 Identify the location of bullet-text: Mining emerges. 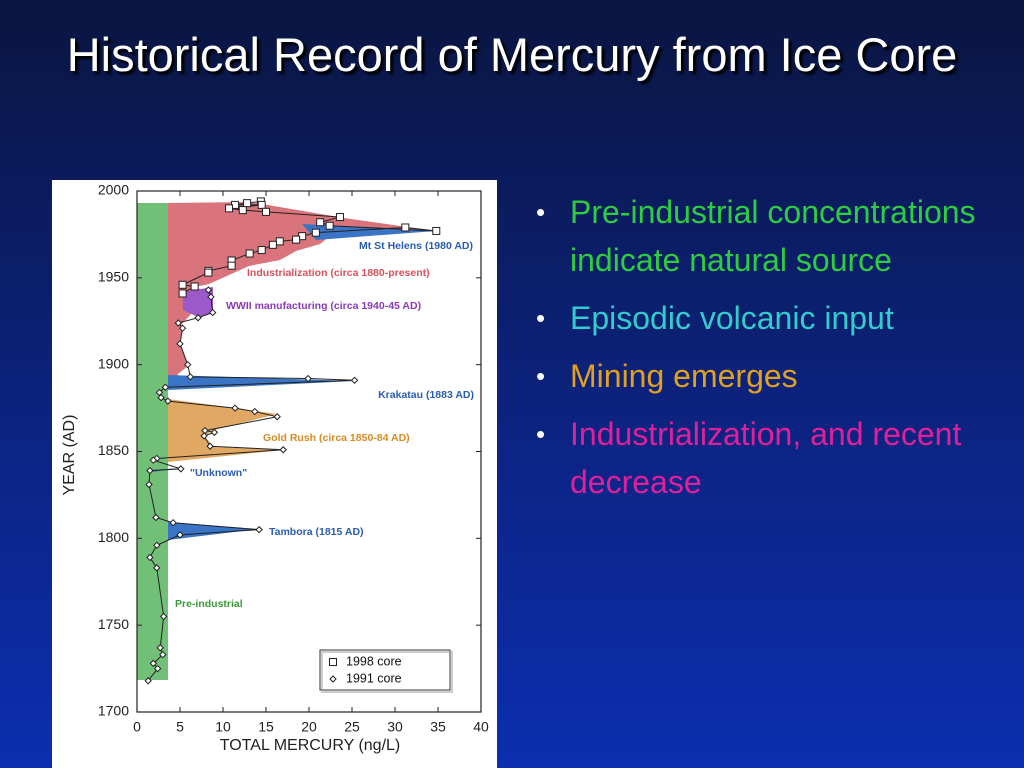
(684, 376).